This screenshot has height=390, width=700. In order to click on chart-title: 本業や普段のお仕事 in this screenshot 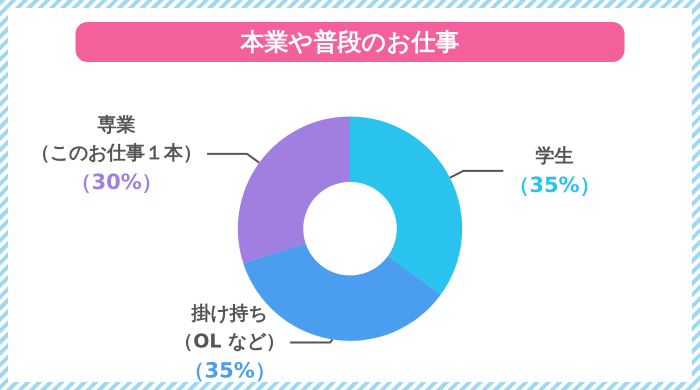, I will do `click(350, 42)`.